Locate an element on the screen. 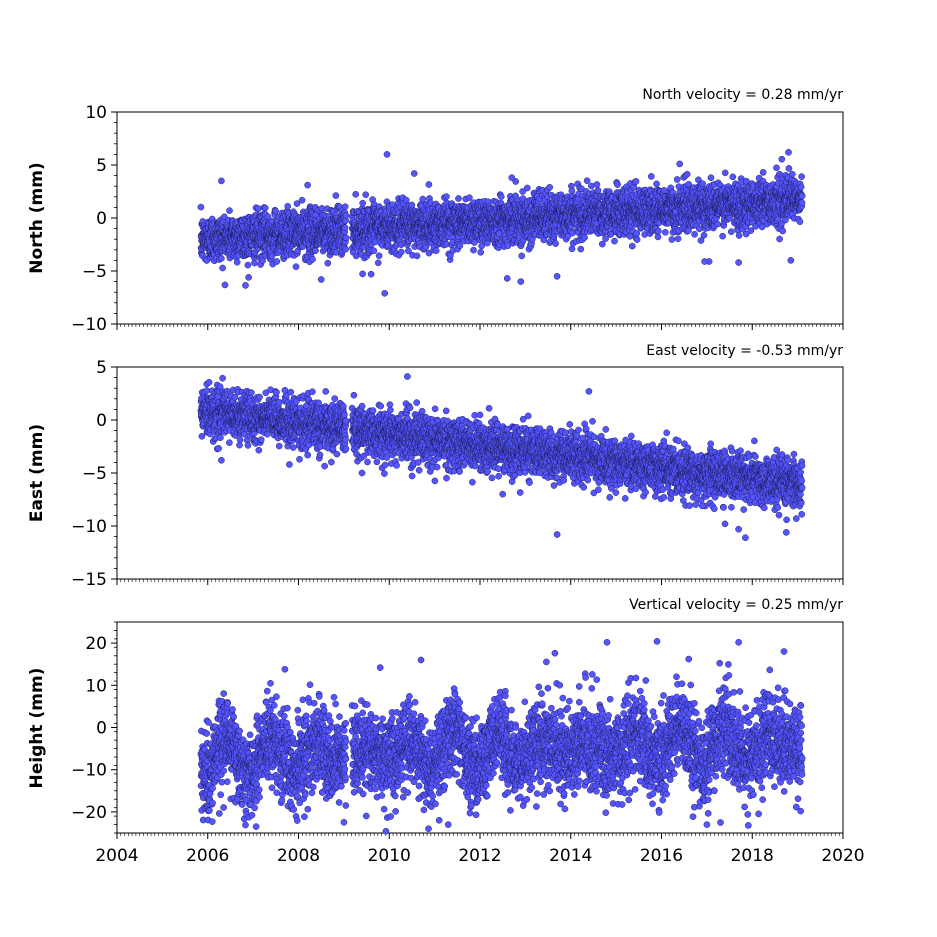 The height and width of the screenshot is (937, 937). north-y-tick-label: −5 is located at coordinates (94, 272).